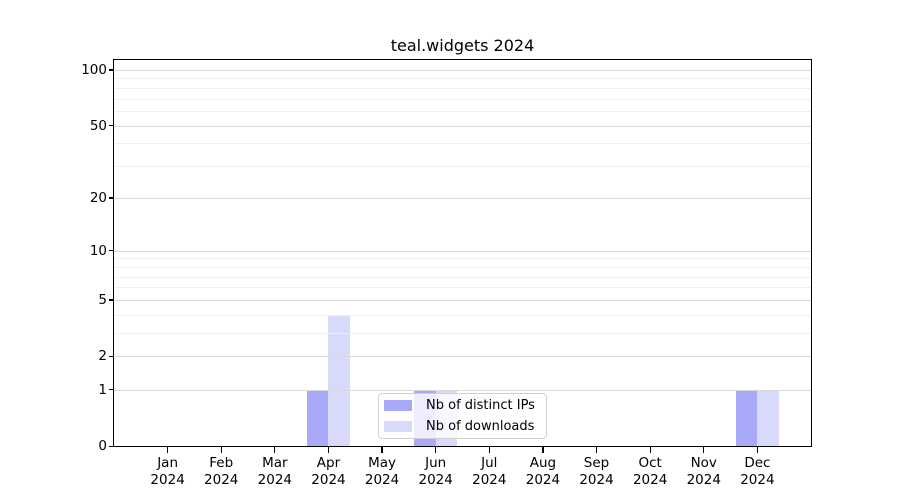  I want to click on x-axis-tick-label: Feb 2024, so click(221, 472).